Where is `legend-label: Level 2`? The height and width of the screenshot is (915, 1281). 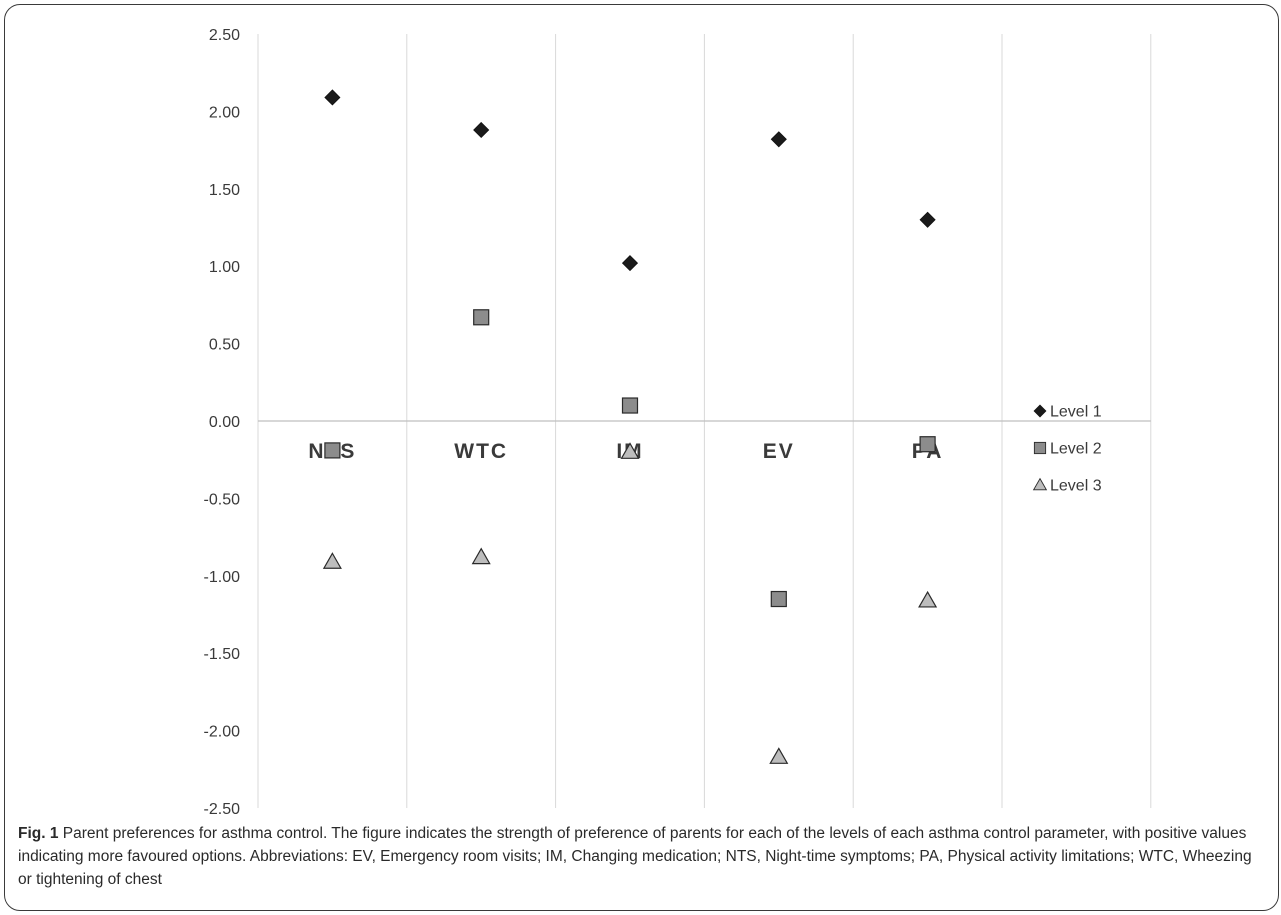 legend-label: Level 2 is located at coordinates (1076, 449).